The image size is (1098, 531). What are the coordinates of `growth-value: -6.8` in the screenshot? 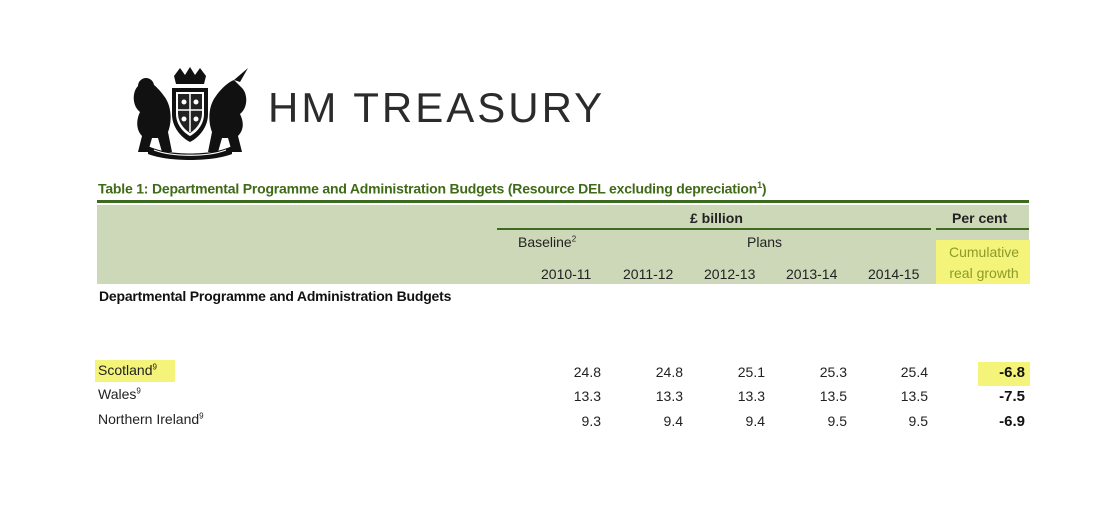 It's located at (1012, 372).